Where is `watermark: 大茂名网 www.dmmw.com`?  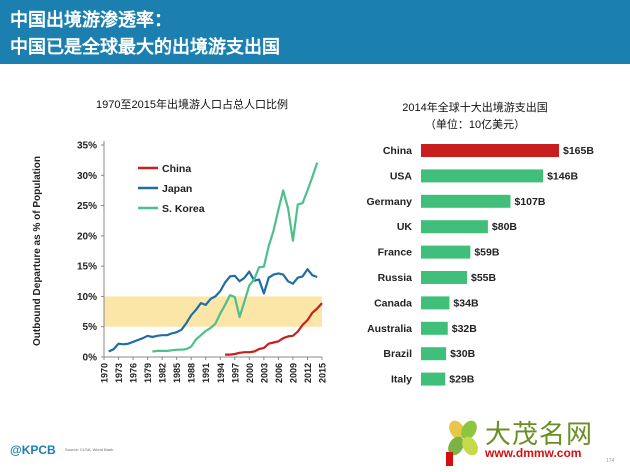
watermark: 大茂名网 www.dmmw.com is located at coordinates (536, 442).